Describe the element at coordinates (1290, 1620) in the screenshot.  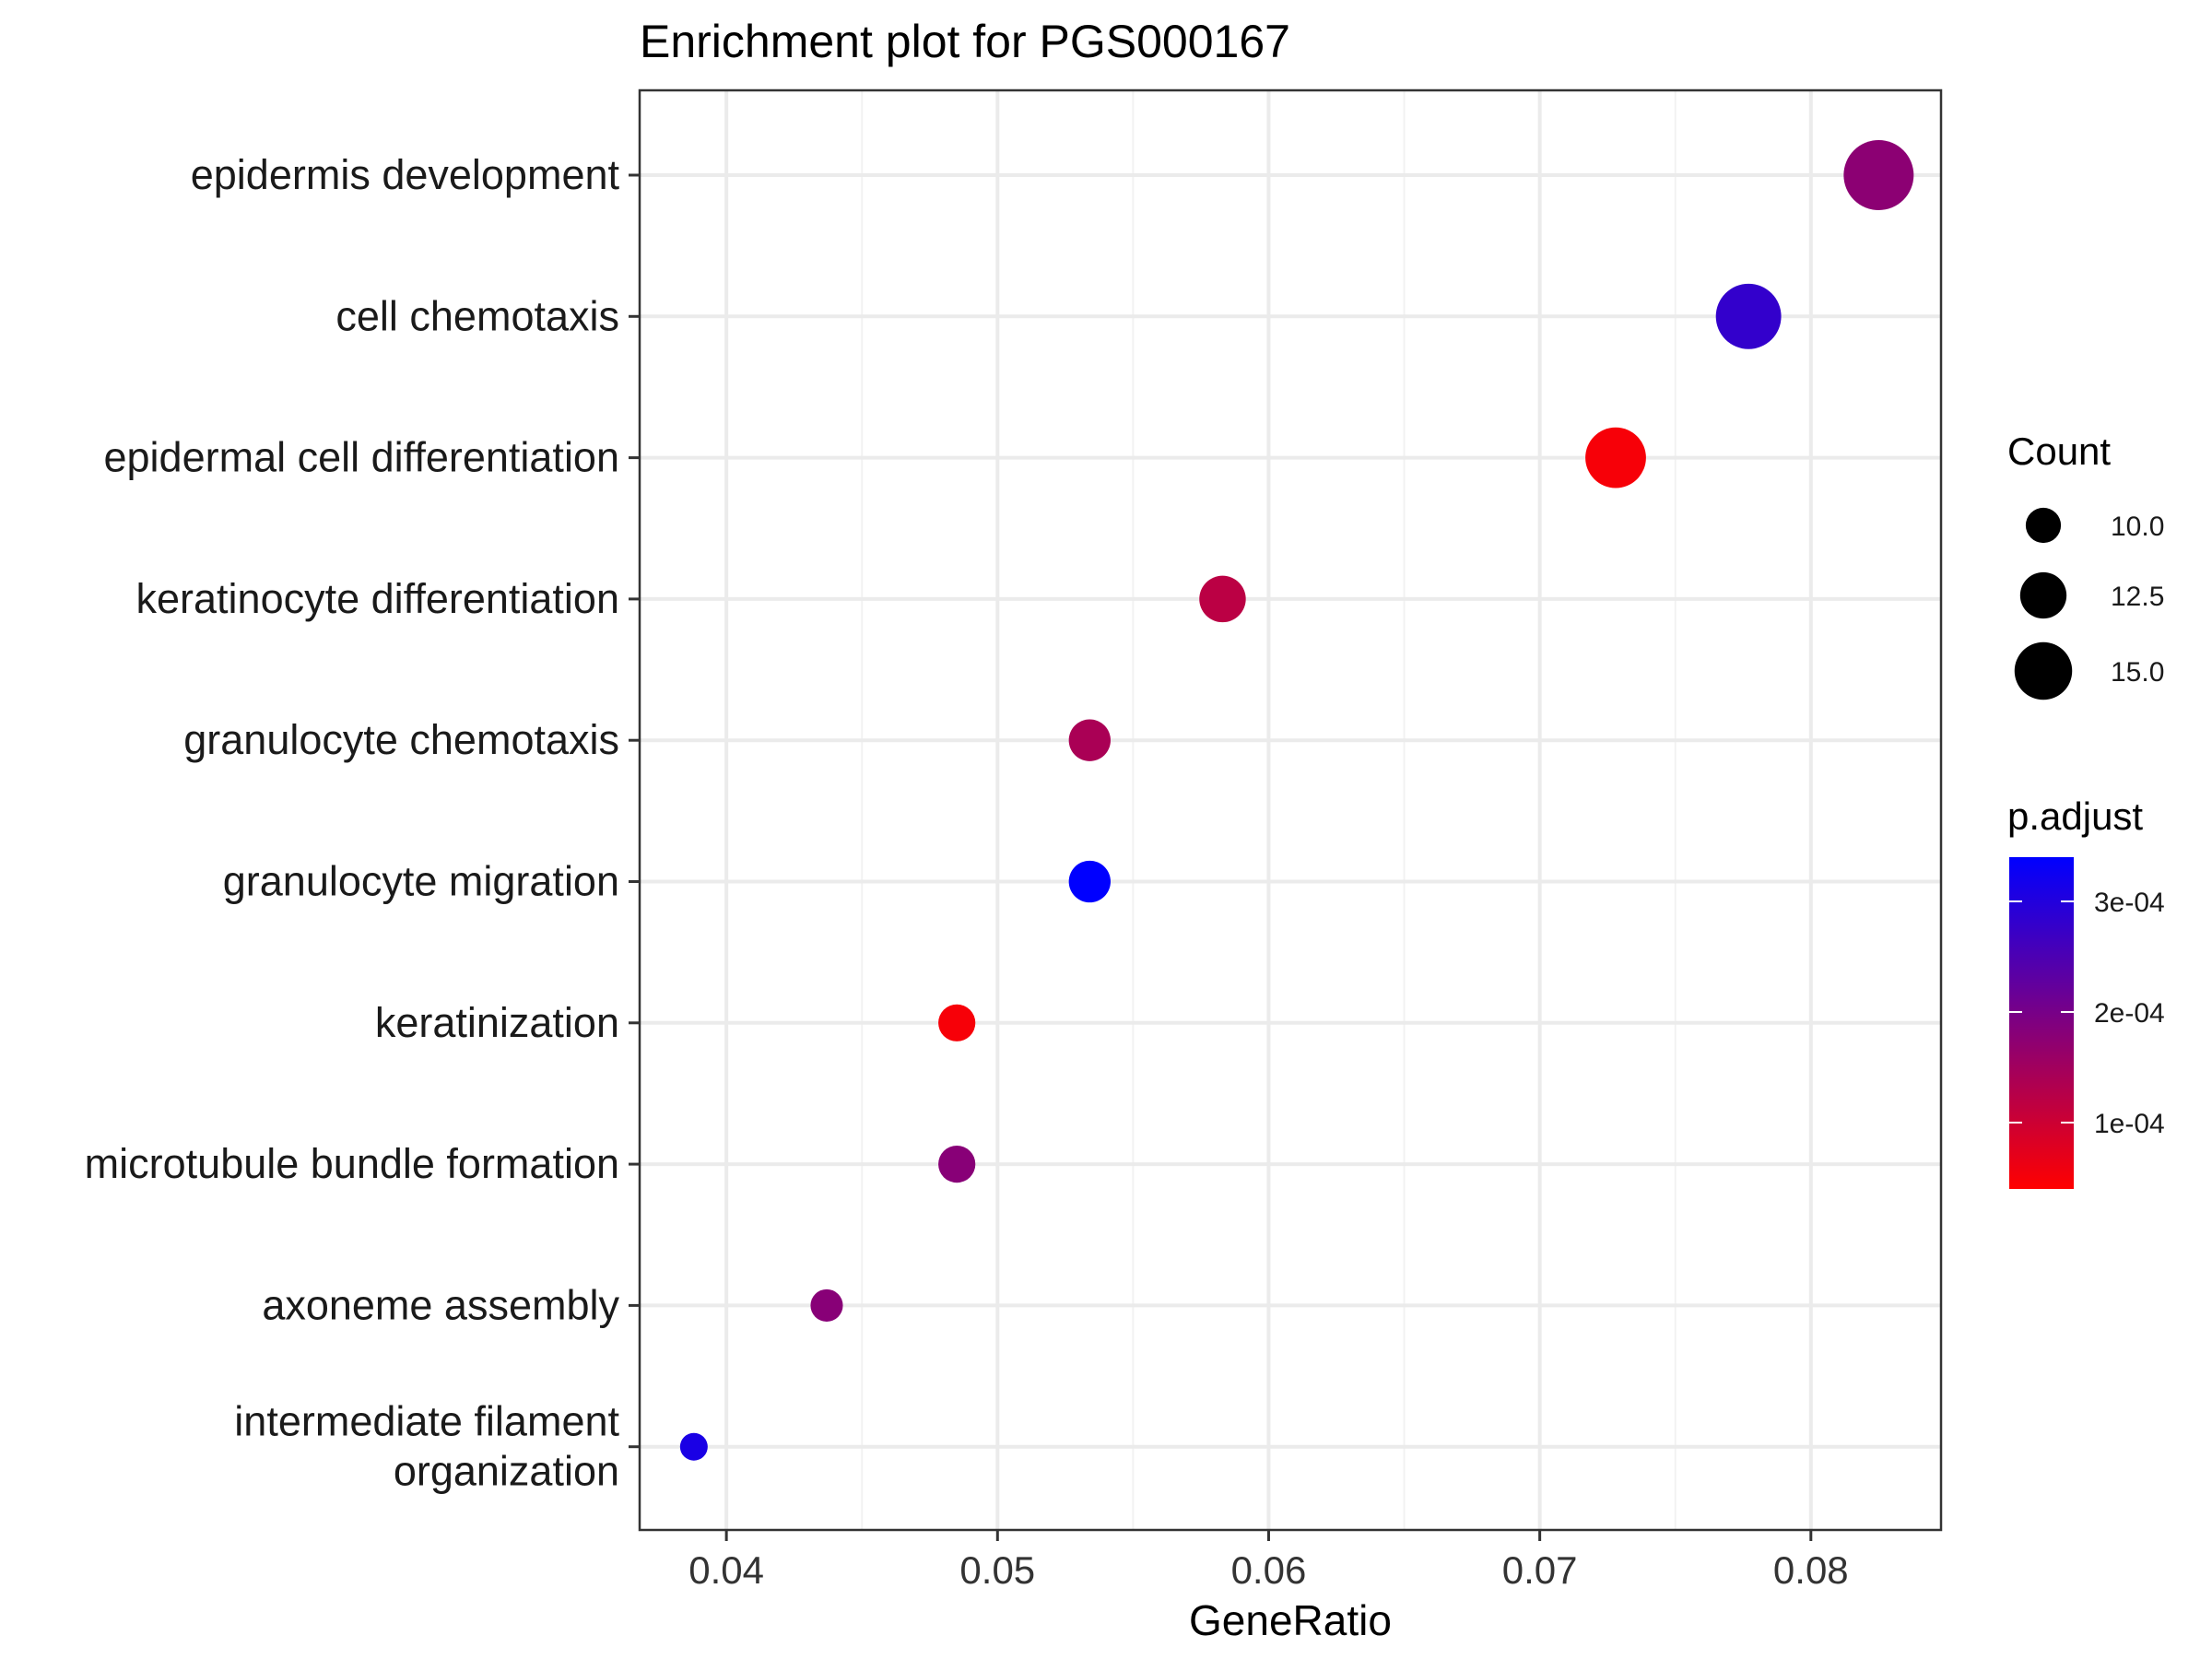
I see `x-axis-title: GeneRatio` at that location.